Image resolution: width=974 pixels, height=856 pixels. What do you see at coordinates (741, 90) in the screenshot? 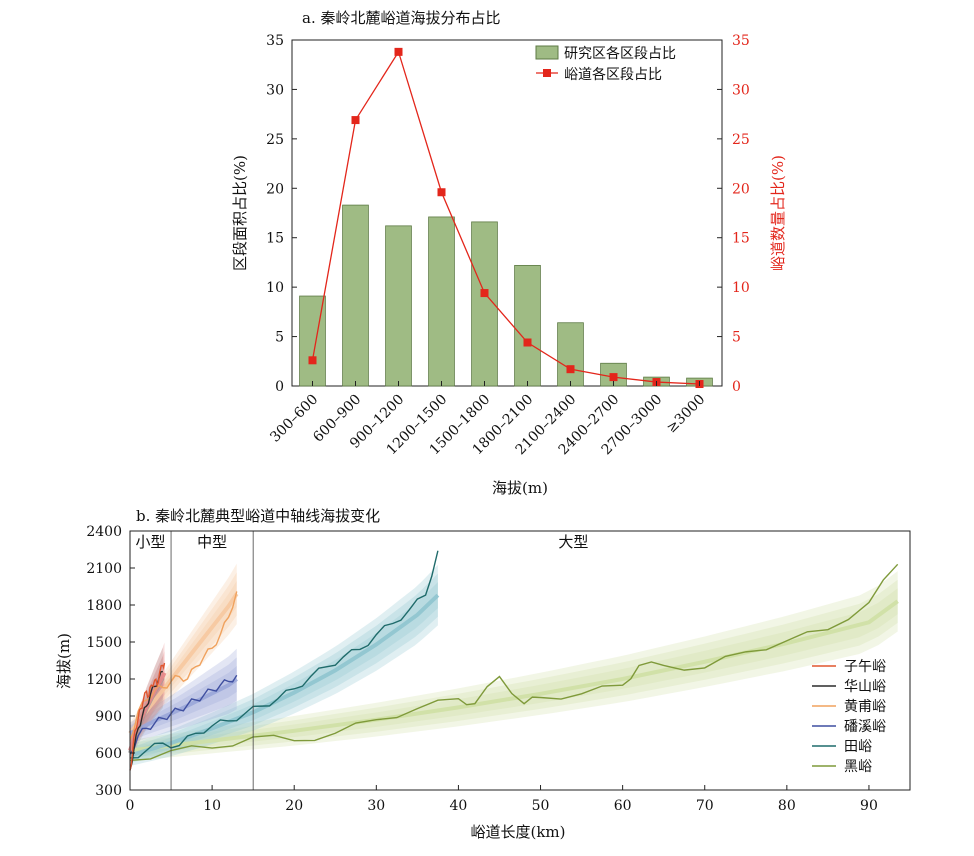
I see `y-tick-label-right: 30` at bounding box center [741, 90].